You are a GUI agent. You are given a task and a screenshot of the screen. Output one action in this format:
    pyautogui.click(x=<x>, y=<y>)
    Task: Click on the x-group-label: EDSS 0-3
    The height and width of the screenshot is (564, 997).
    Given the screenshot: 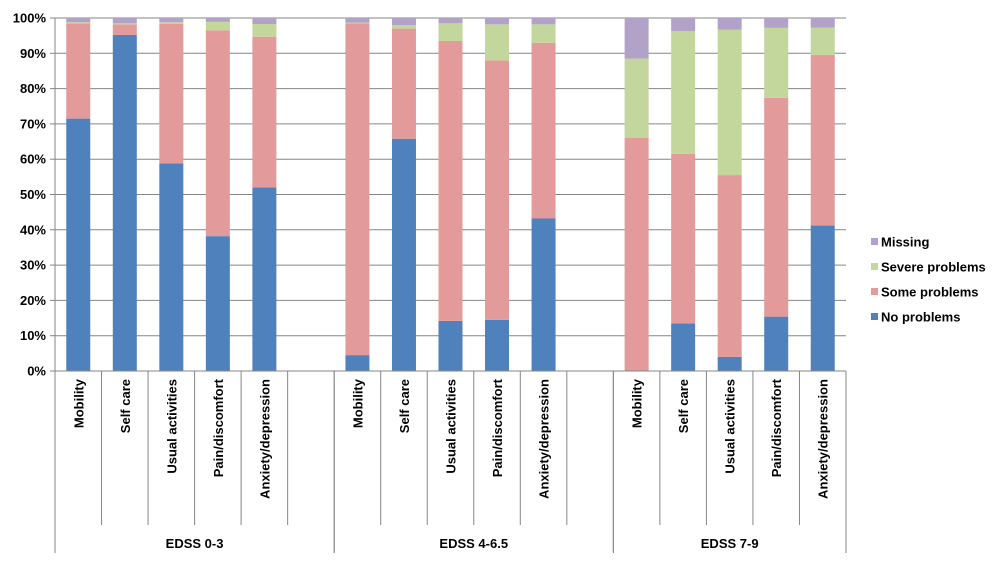 What is the action you would take?
    pyautogui.click(x=195, y=543)
    